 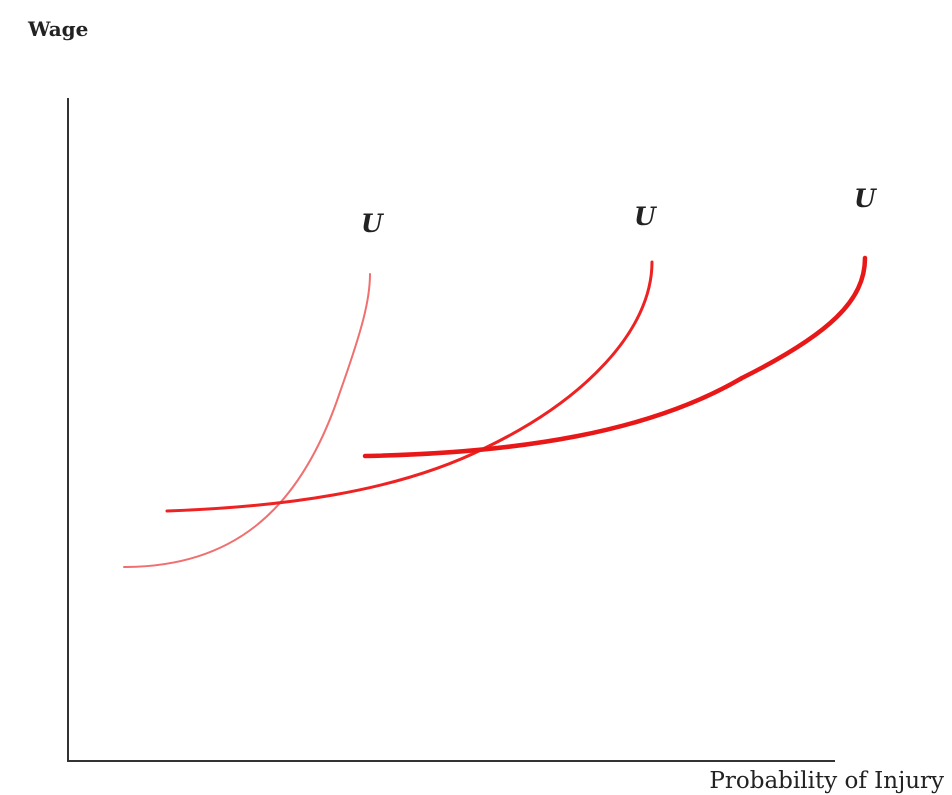 I want to click on x-axis-label: Probability of Injury, so click(x=826, y=781).